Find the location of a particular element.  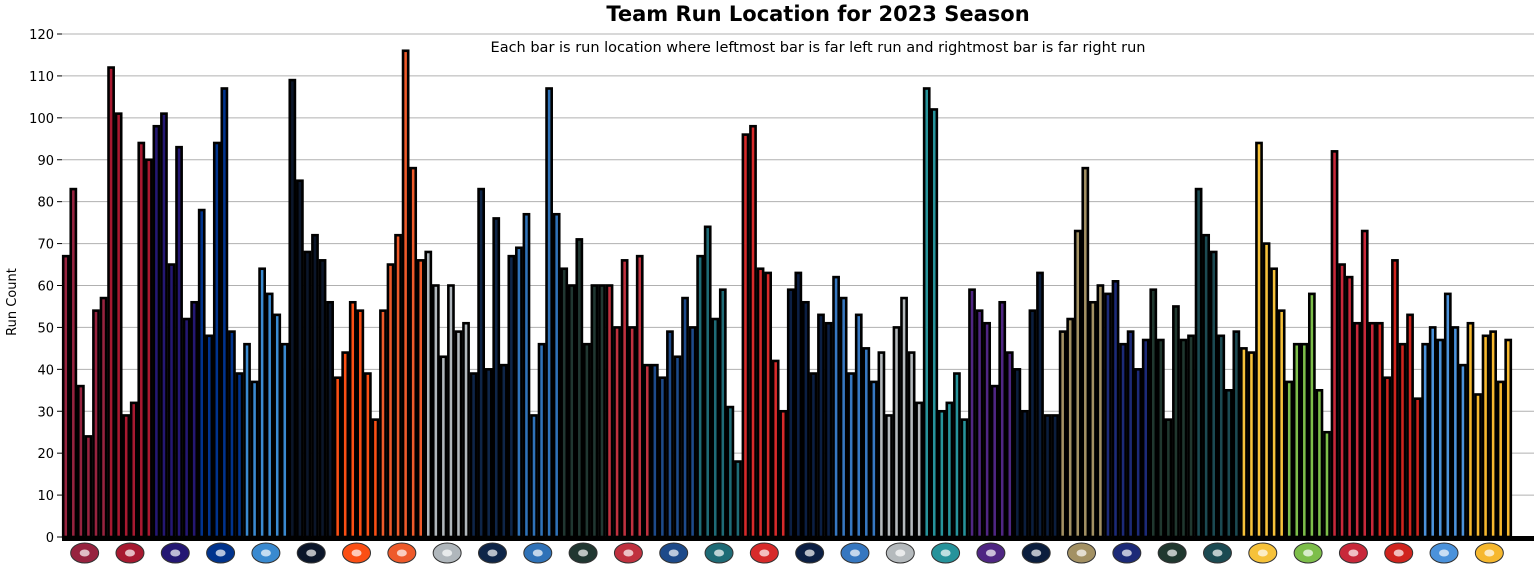

y-tick-label: 50 is located at coordinates (45, 328).